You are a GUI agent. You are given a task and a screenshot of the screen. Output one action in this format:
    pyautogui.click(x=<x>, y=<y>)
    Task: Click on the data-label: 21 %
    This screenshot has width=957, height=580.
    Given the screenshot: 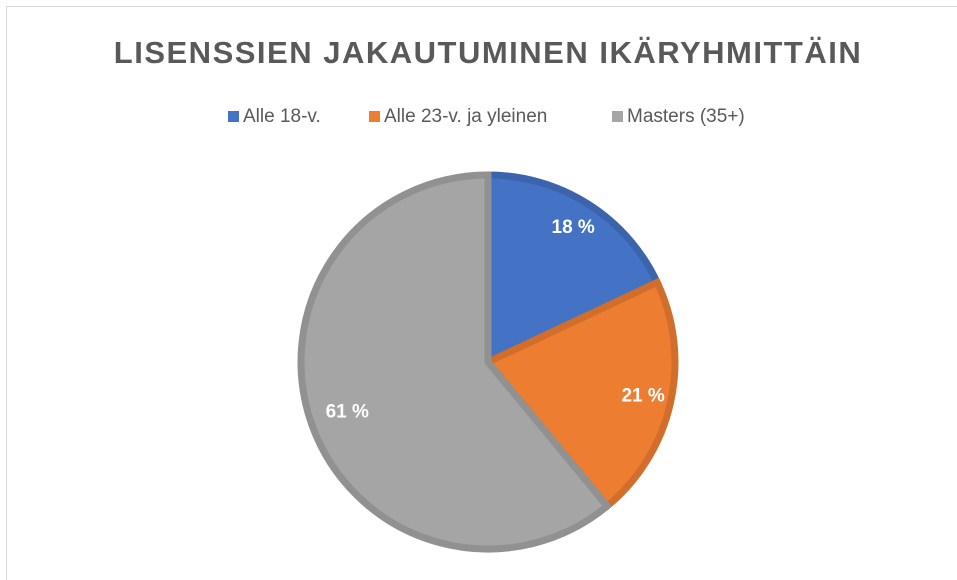 What is the action you would take?
    pyautogui.click(x=642, y=396)
    